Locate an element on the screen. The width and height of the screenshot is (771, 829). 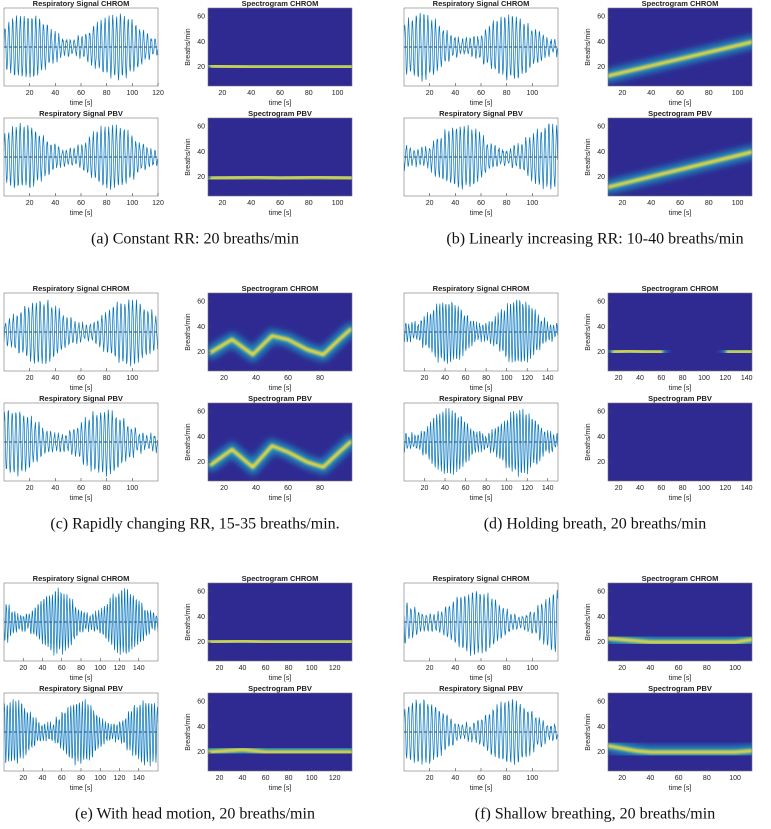
caption: (d) Holding breath, 20 breaths/min is located at coordinates (595, 524).